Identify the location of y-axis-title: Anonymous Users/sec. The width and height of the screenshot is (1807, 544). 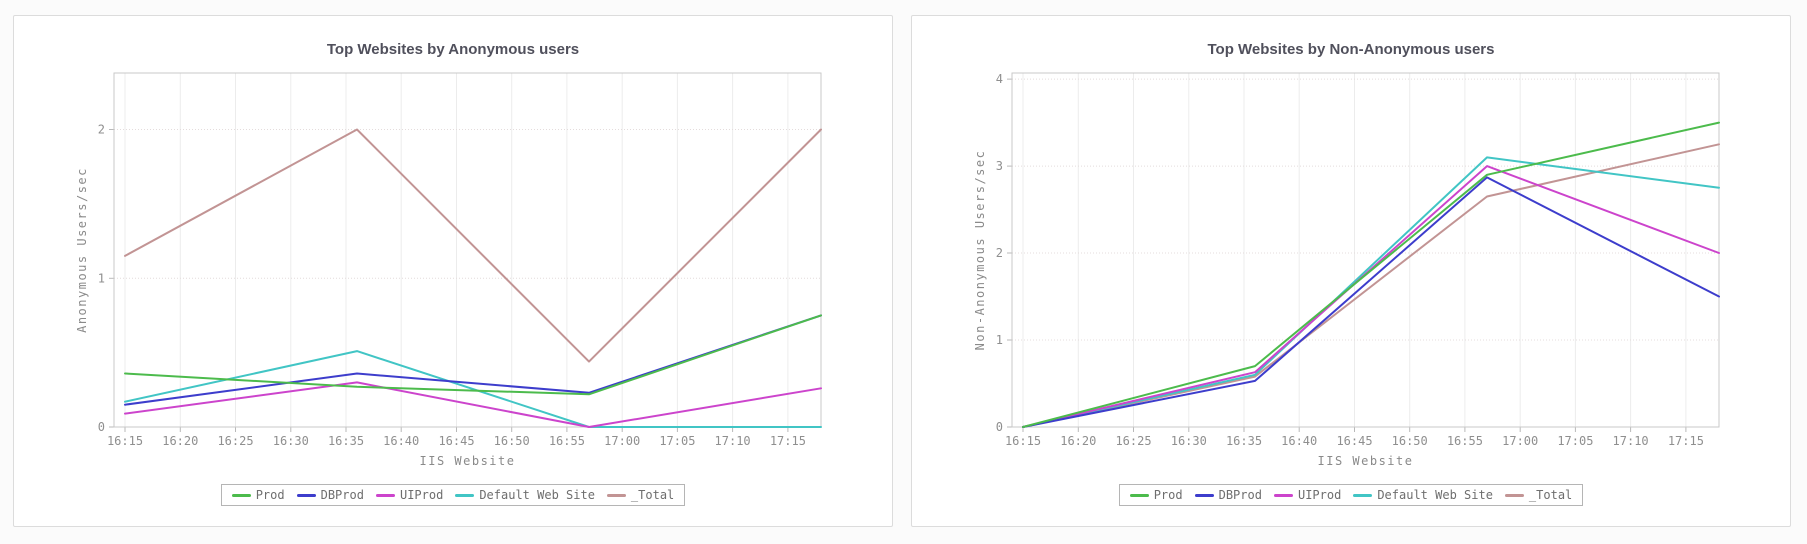
(82, 250).